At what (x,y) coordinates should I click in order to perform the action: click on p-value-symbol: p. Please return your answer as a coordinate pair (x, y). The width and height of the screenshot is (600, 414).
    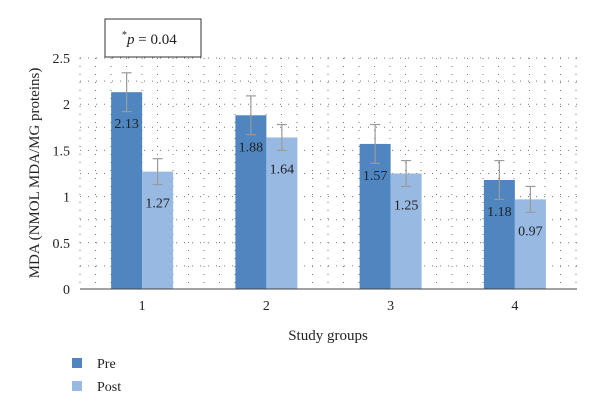
    Looking at the image, I should click on (130, 40).